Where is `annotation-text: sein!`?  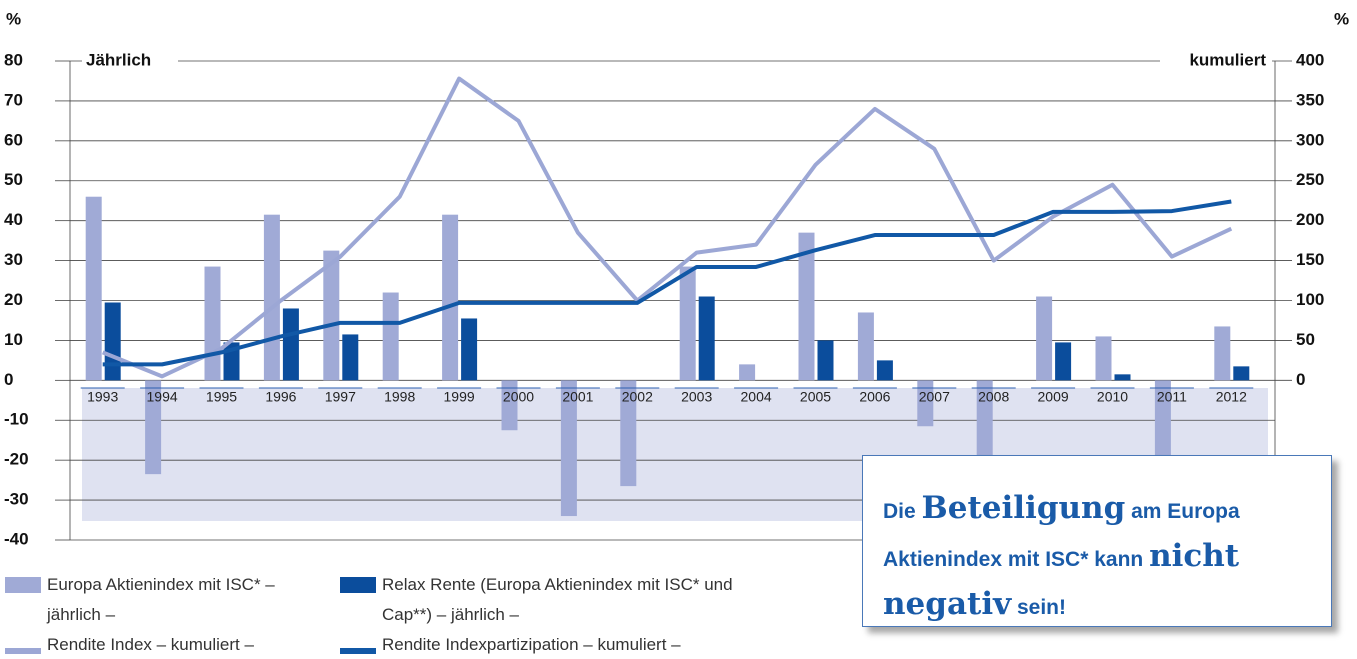
annotation-text: sein! is located at coordinates (1041, 607).